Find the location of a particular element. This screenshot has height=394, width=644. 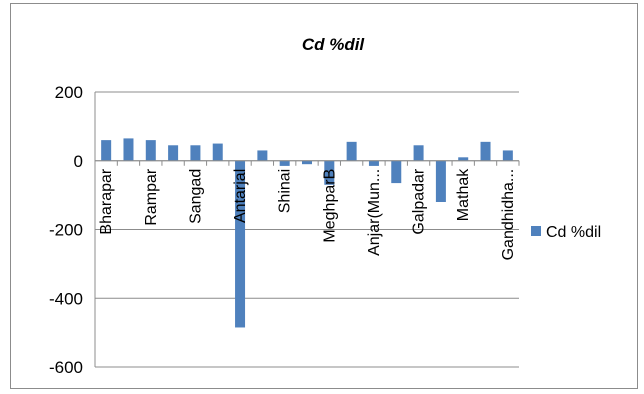

y-tick-label: -200 is located at coordinates (66, 230).